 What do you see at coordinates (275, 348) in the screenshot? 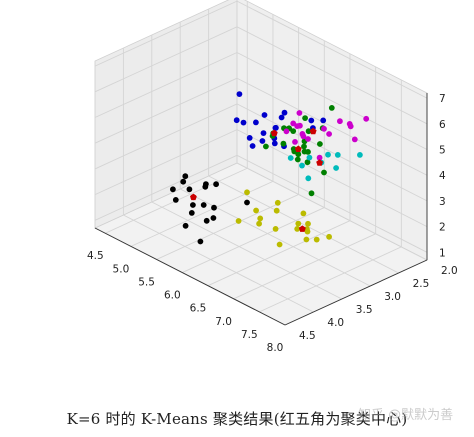
I see `x-tick-label: 8.0` at bounding box center [275, 348].